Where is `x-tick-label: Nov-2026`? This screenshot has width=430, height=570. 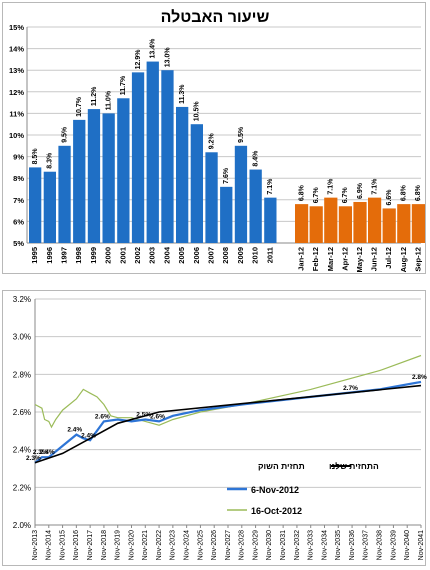
x-tick-label: Nov-2026 is located at coordinates (214, 545).